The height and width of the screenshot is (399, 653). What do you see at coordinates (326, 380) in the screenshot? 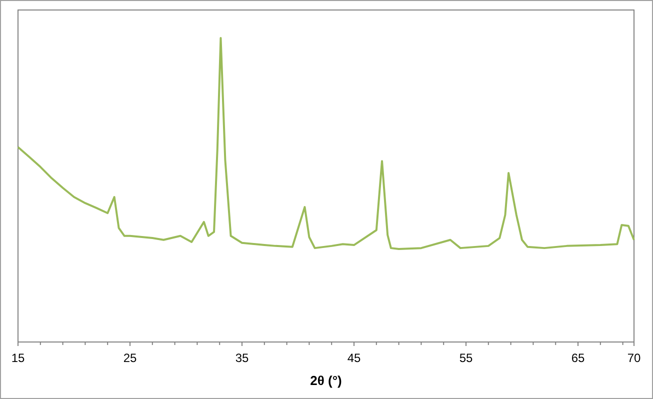
I see `x-axis-title: 2θ (°)` at bounding box center [326, 380].